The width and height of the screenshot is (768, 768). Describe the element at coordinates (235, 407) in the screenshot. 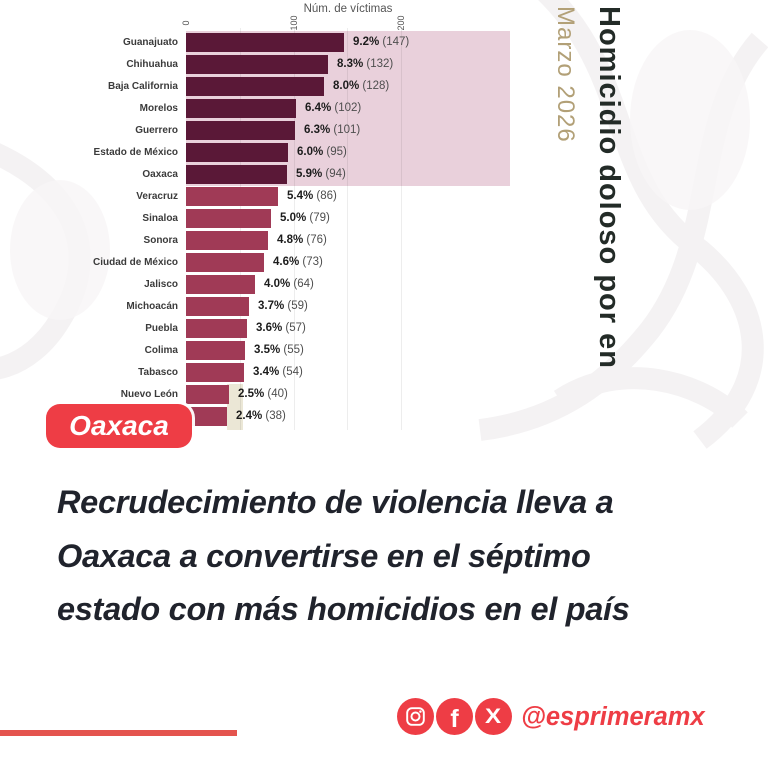

I see `chart-secondary-highlight` at that location.